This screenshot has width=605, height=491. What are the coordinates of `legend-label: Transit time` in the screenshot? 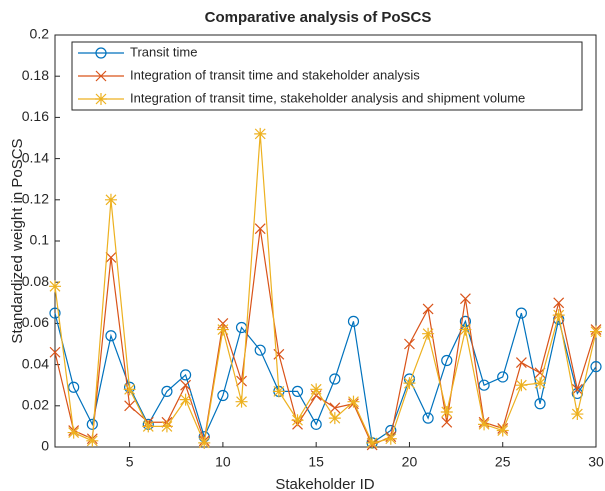 It's located at (163, 51).